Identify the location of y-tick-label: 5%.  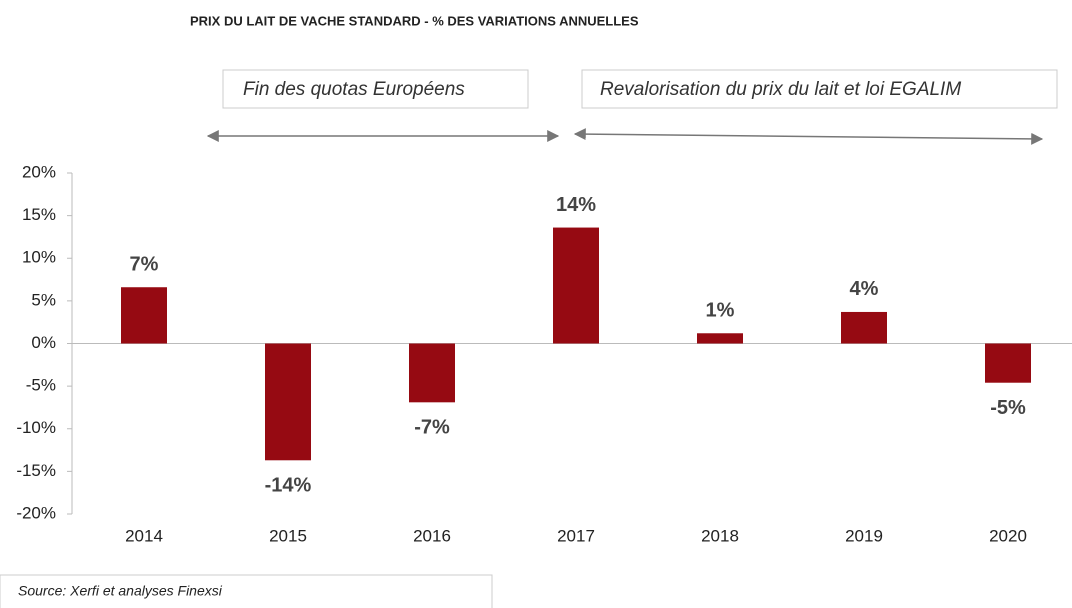
(43, 299).